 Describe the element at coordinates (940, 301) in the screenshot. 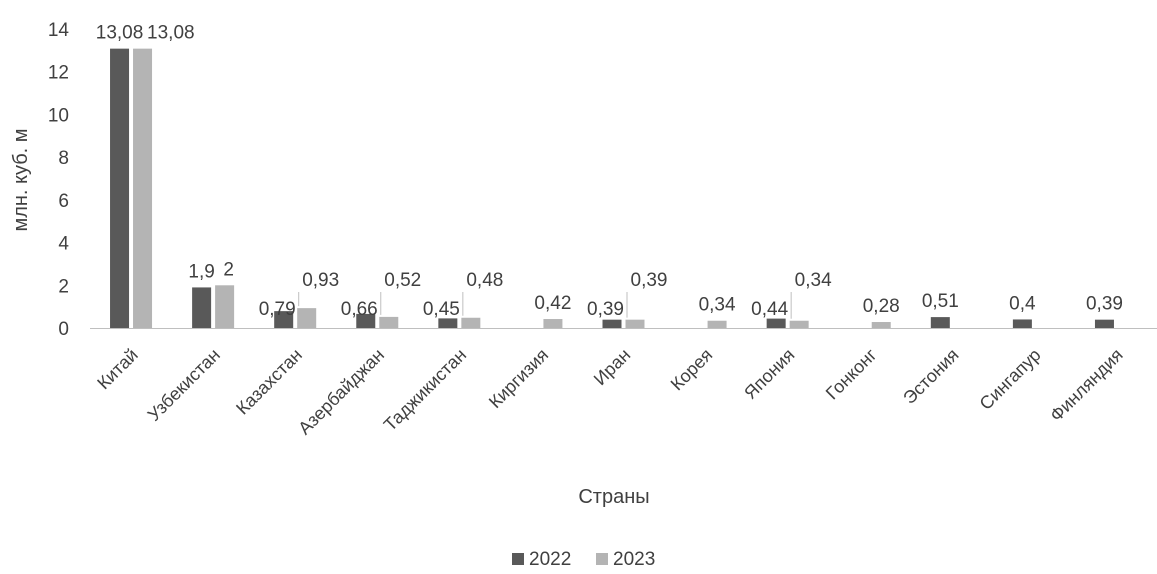

I see `data-label-2022: 0,51` at that location.